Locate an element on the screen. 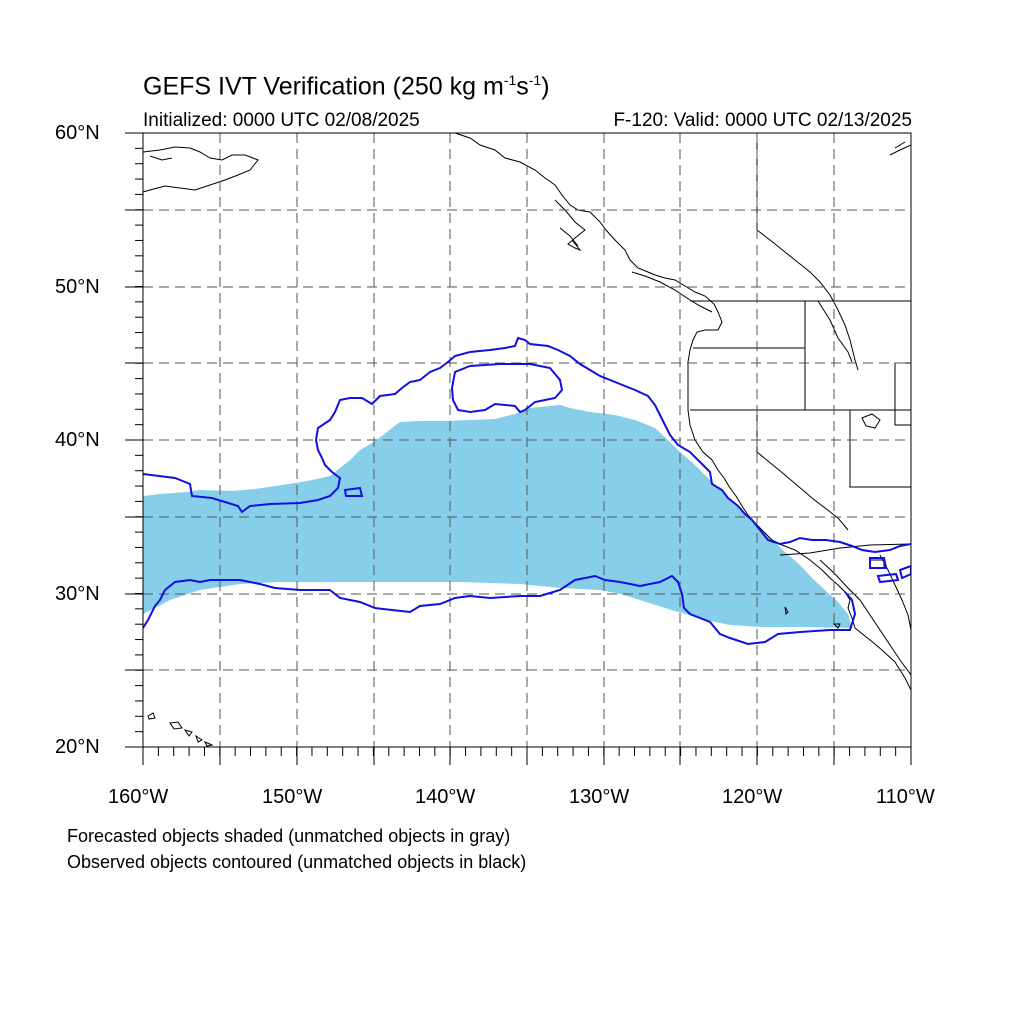 This screenshot has width=1024, height=1024. lon-label-160w: 160°W is located at coordinates (138, 797).